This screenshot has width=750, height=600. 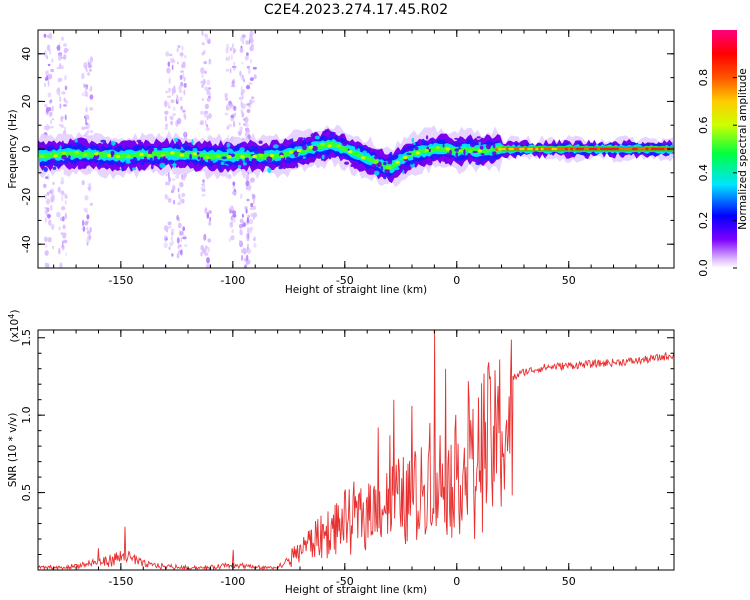 What do you see at coordinates (569, 280) in the screenshot?
I see `x-tick-label: 50` at bounding box center [569, 280].